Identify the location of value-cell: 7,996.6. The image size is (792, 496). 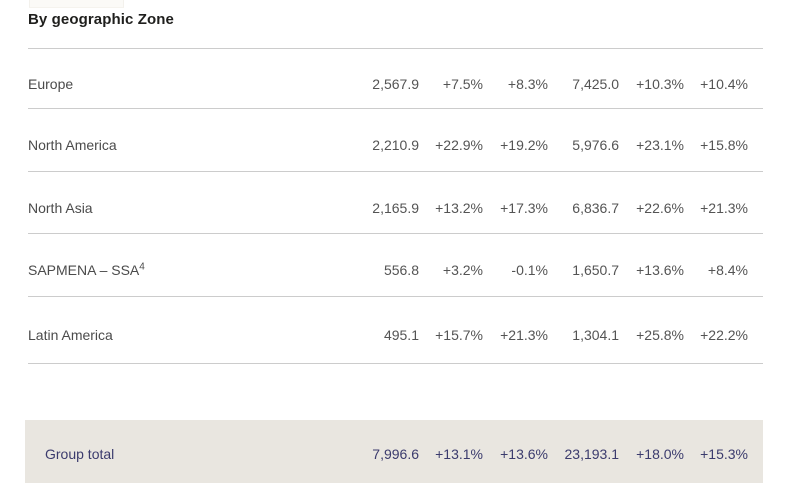
(395, 453).